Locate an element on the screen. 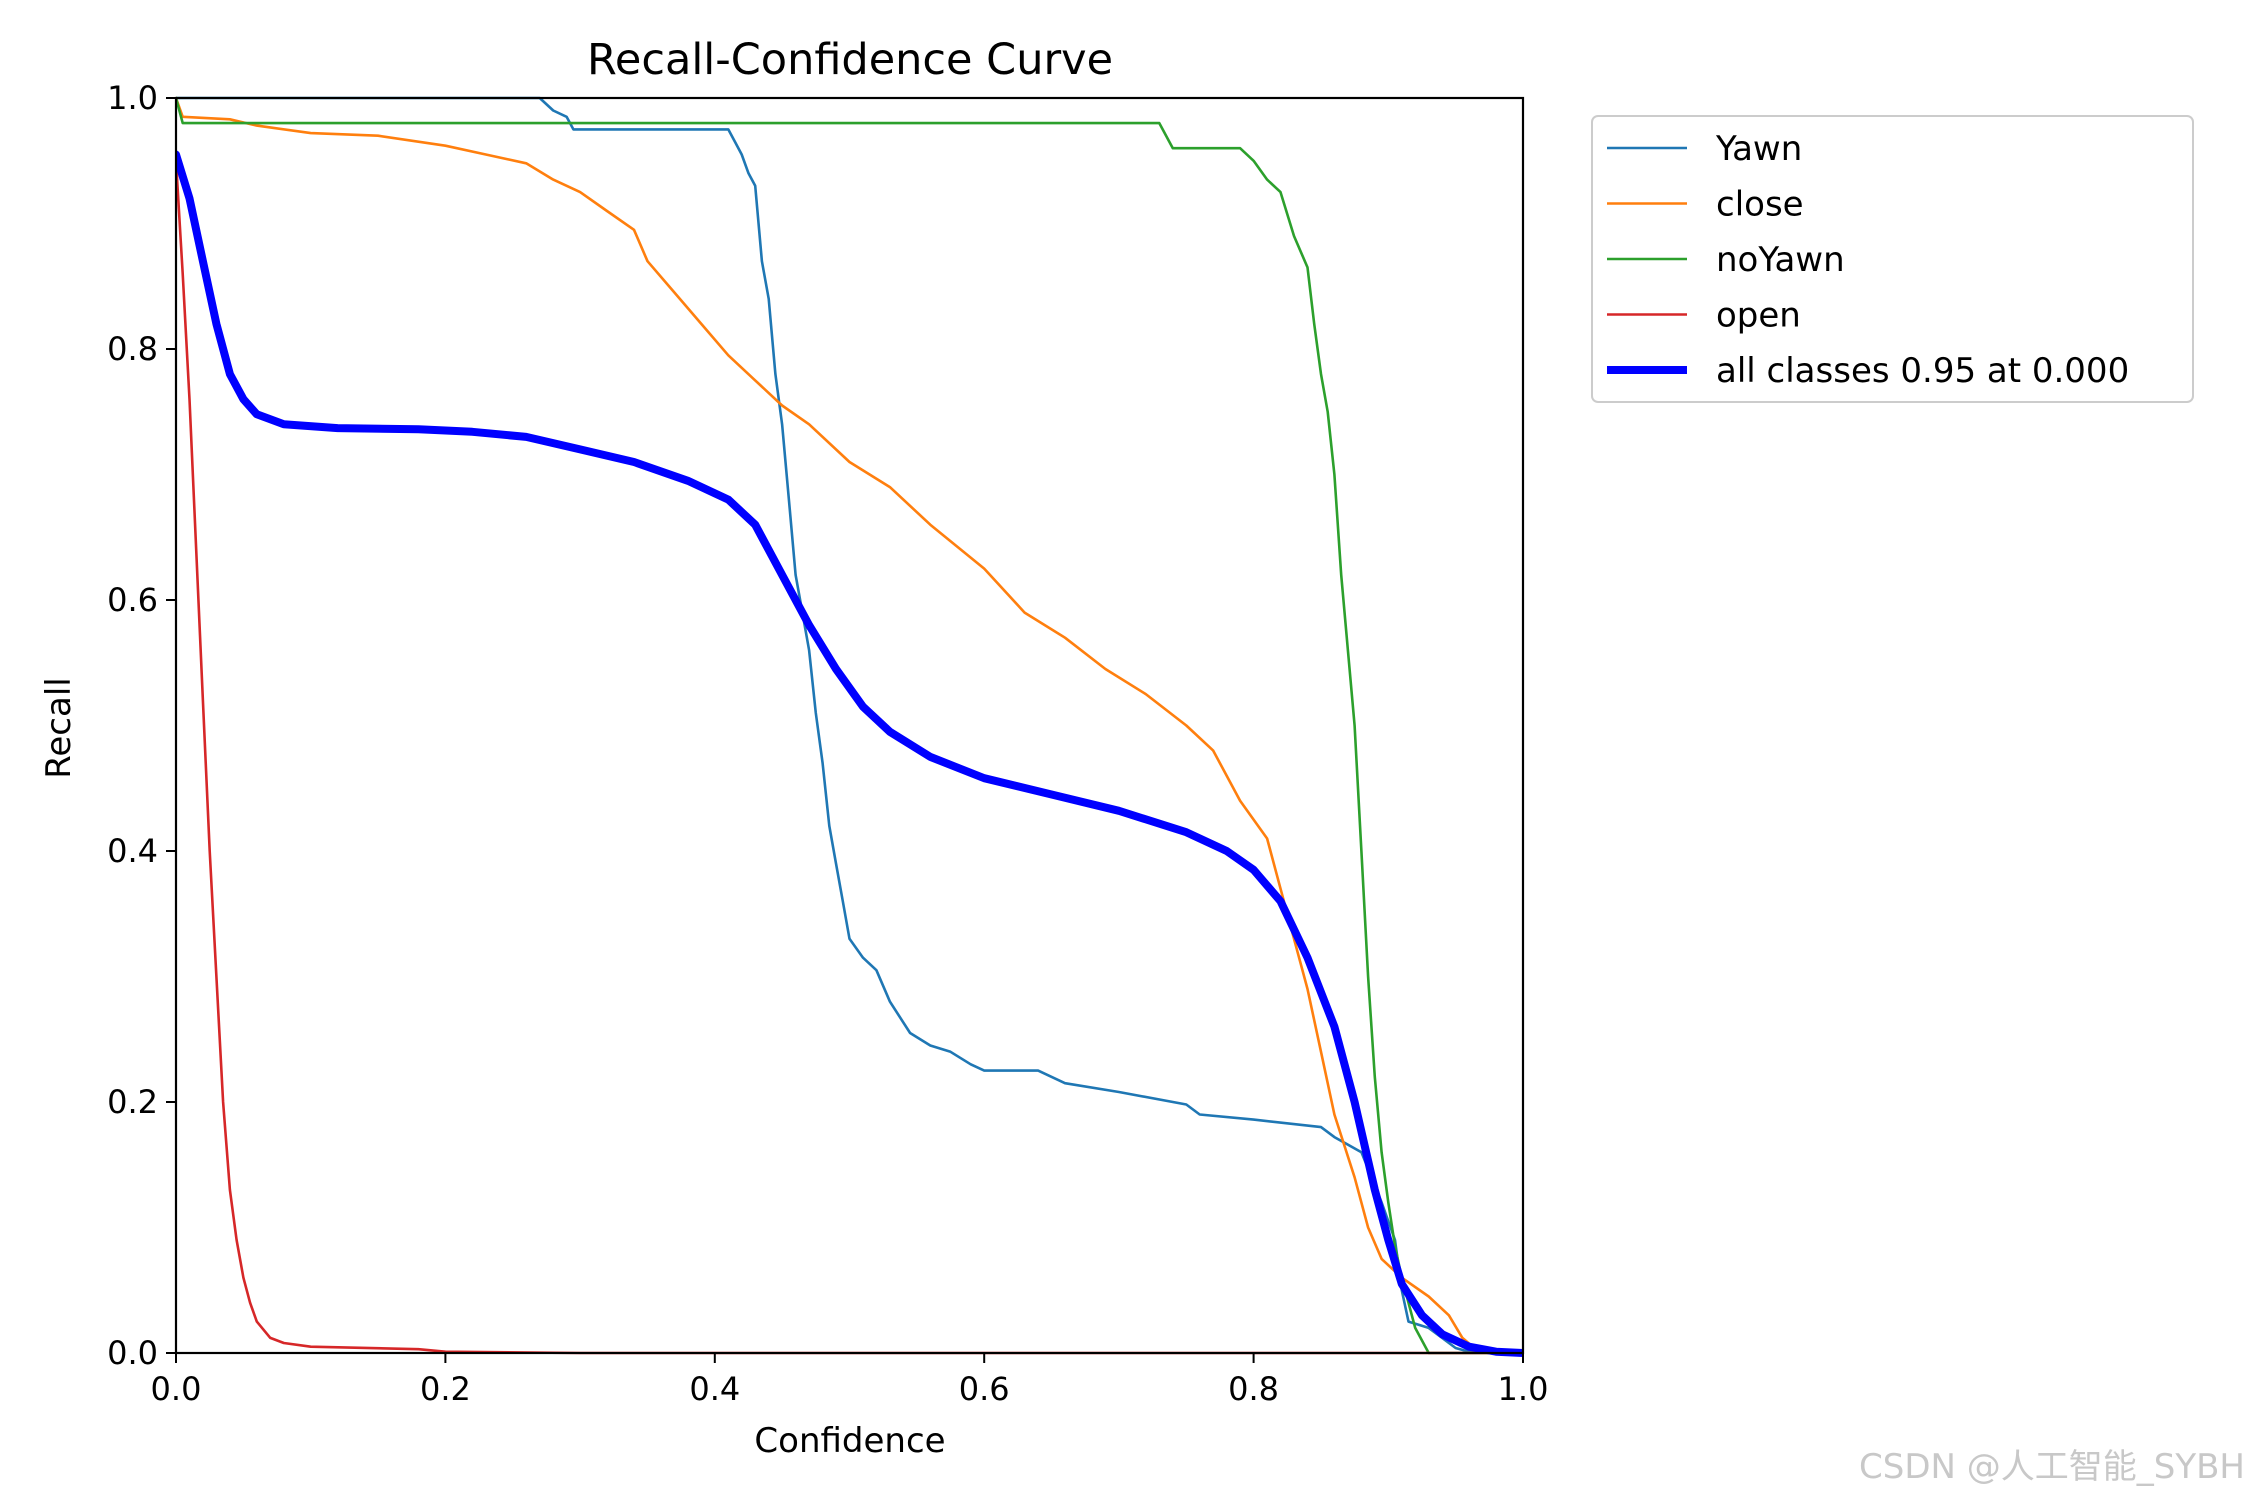 The image size is (2250, 1500). y-tick-label: 0.4 is located at coordinates (132, 851).